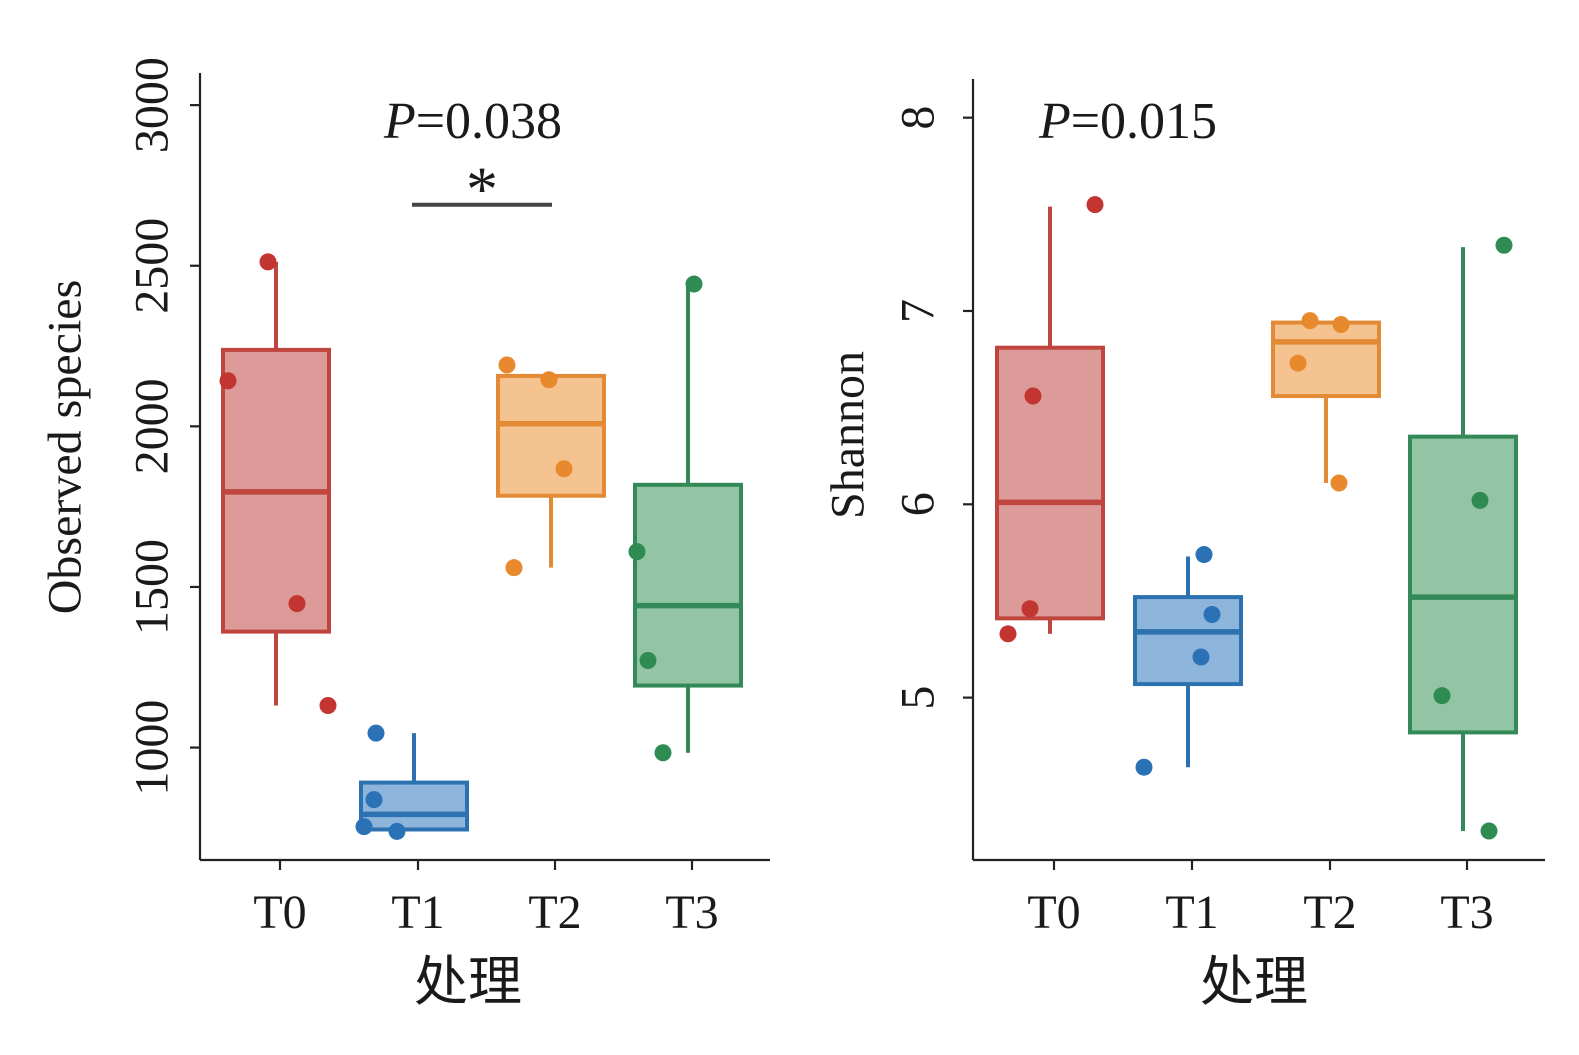  I want to click on significance-marker: *, so click(482, 189).